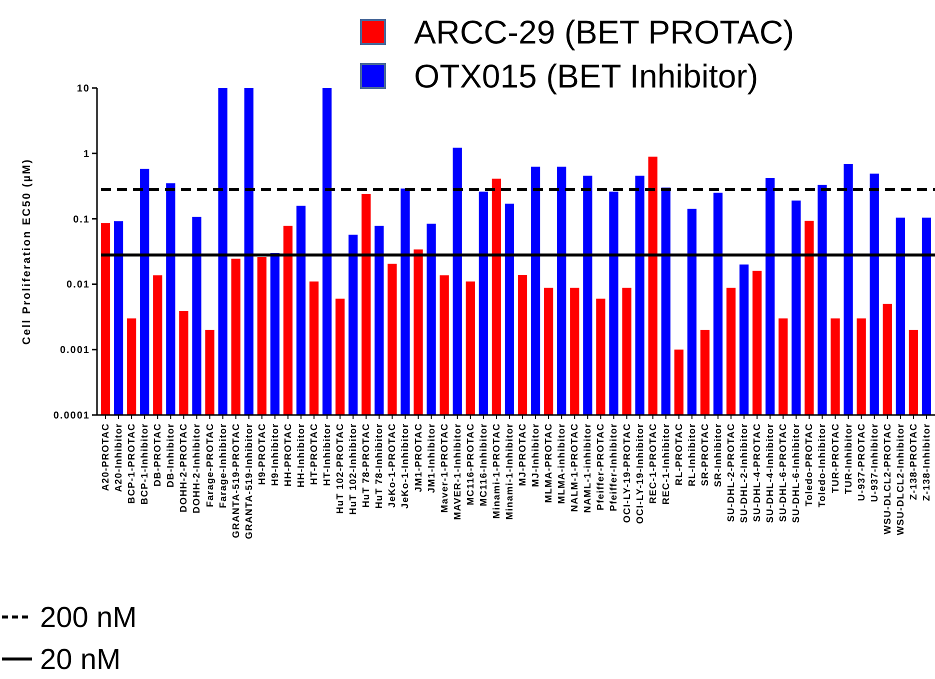 The image size is (935, 679). Describe the element at coordinates (848, 458) in the screenshot. I see `x-tick-label: TUR-Inhibitor` at that location.